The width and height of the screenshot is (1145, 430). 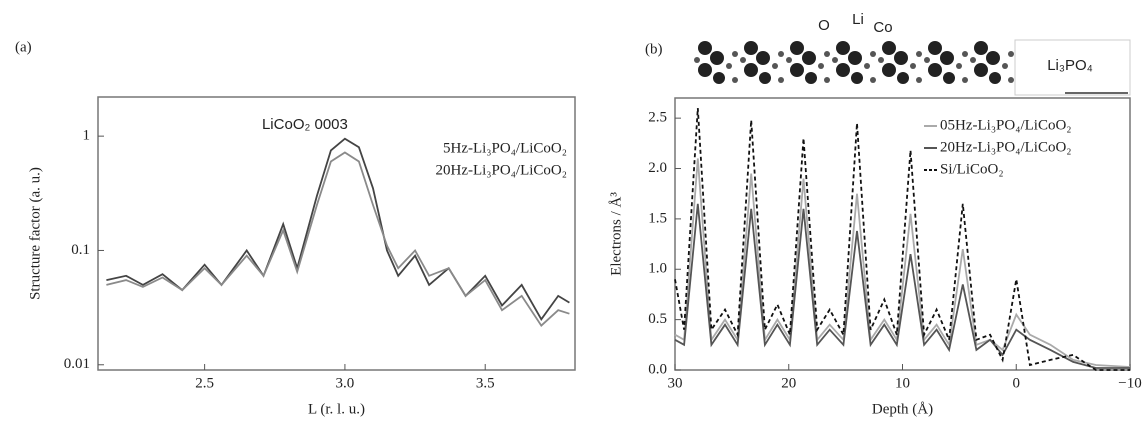 What do you see at coordinates (345, 383) in the screenshot?
I see `x-tick-label: 3.0` at bounding box center [345, 383].